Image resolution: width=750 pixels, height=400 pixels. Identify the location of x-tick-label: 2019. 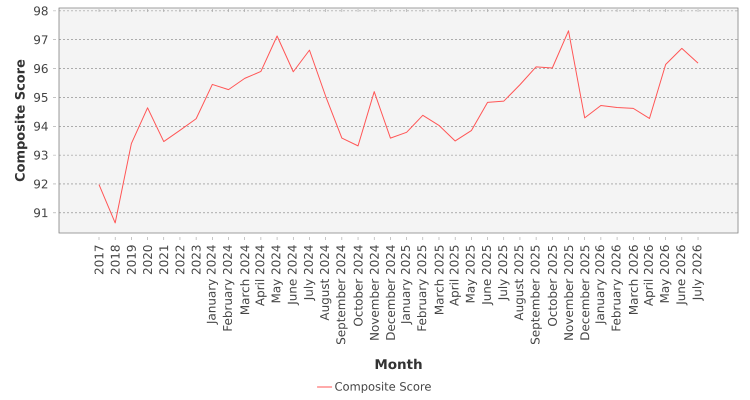
(131, 259).